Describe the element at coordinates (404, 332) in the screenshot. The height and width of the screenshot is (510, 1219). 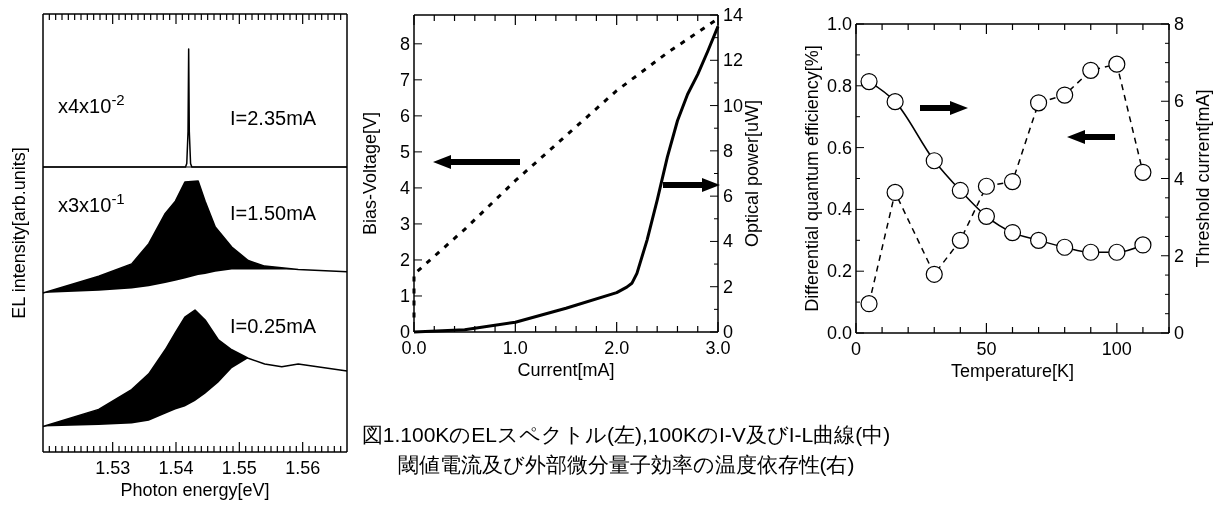
I see `y-tick-label: 0` at that location.